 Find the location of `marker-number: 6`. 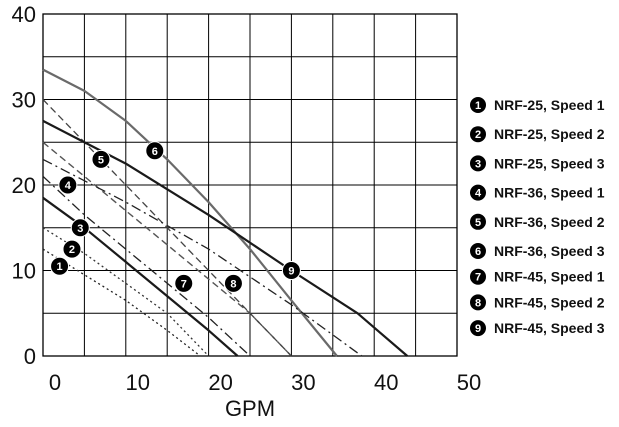

marker-number: 6 is located at coordinates (155, 152).